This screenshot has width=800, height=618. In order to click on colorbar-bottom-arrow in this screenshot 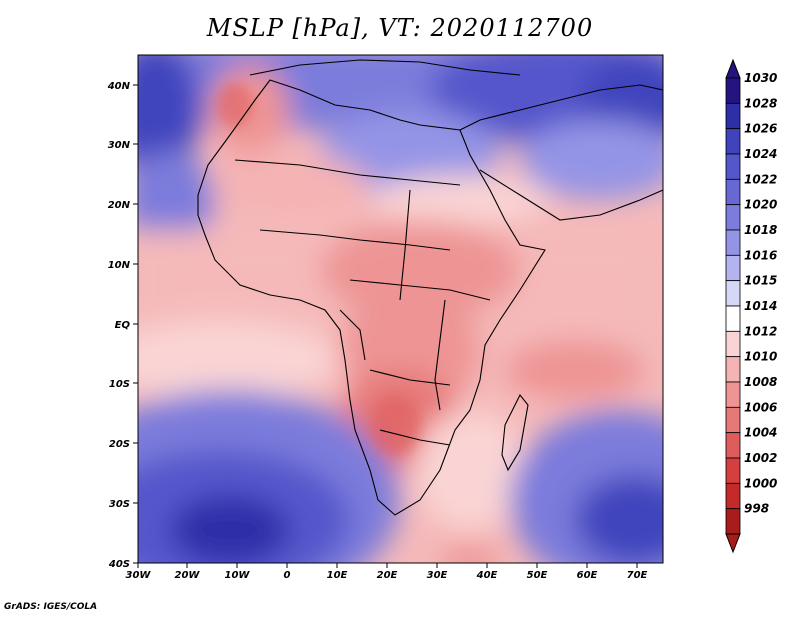, I will do `click(733, 543)`.